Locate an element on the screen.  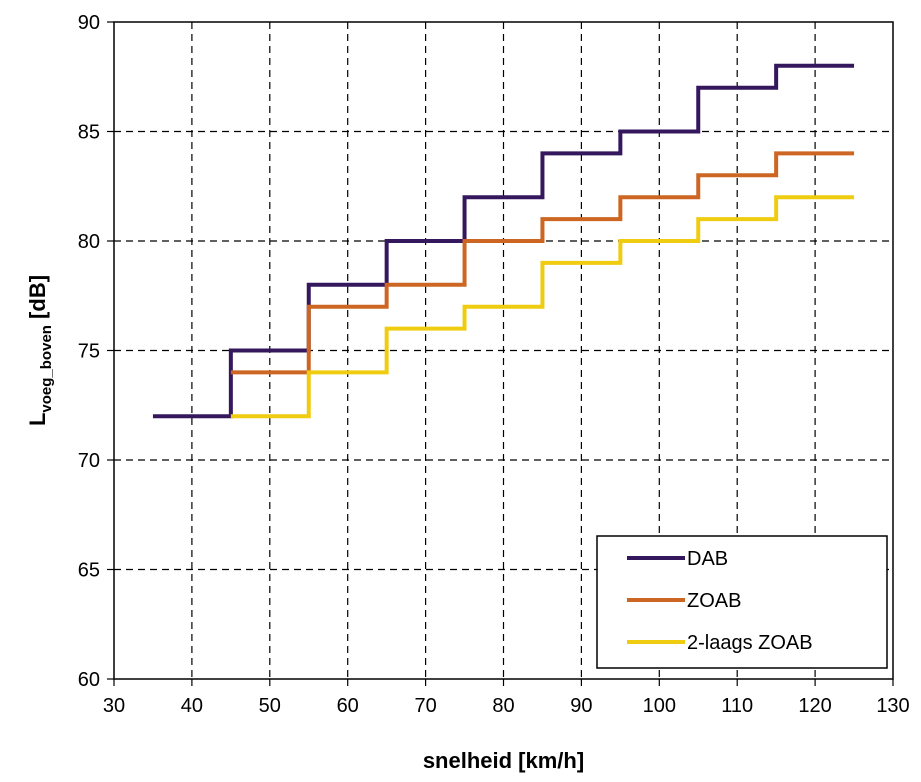
y-axis-title-suffix: [dB] is located at coordinates (37, 300).